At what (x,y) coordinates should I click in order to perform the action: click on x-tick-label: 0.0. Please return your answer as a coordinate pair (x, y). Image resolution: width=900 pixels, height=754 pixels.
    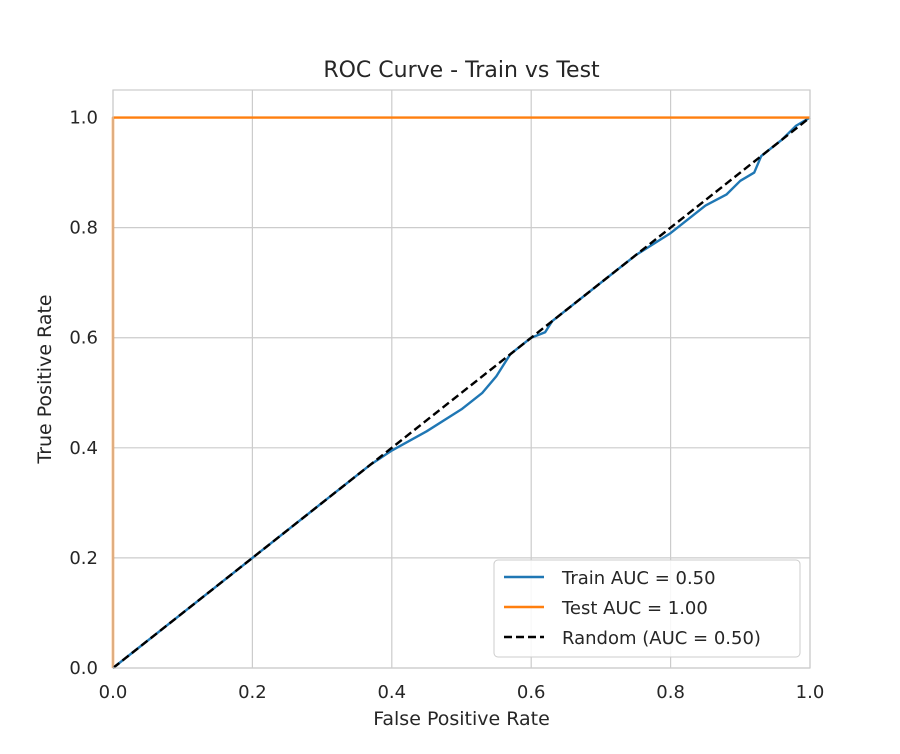
    Looking at the image, I should click on (113, 692).